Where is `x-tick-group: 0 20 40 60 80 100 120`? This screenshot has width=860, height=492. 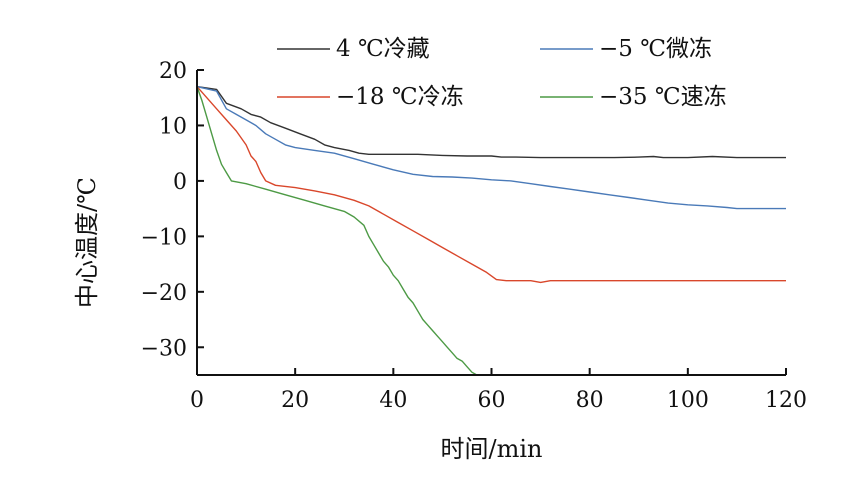
x-tick-group: 0 20 40 60 80 100 120 is located at coordinates (498, 390).